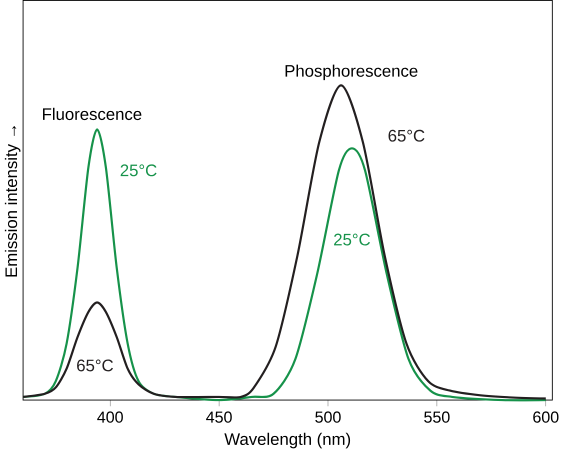 The width and height of the screenshot is (564, 453). What do you see at coordinates (328, 417) in the screenshot?
I see `x-tick-label: 500` at bounding box center [328, 417].